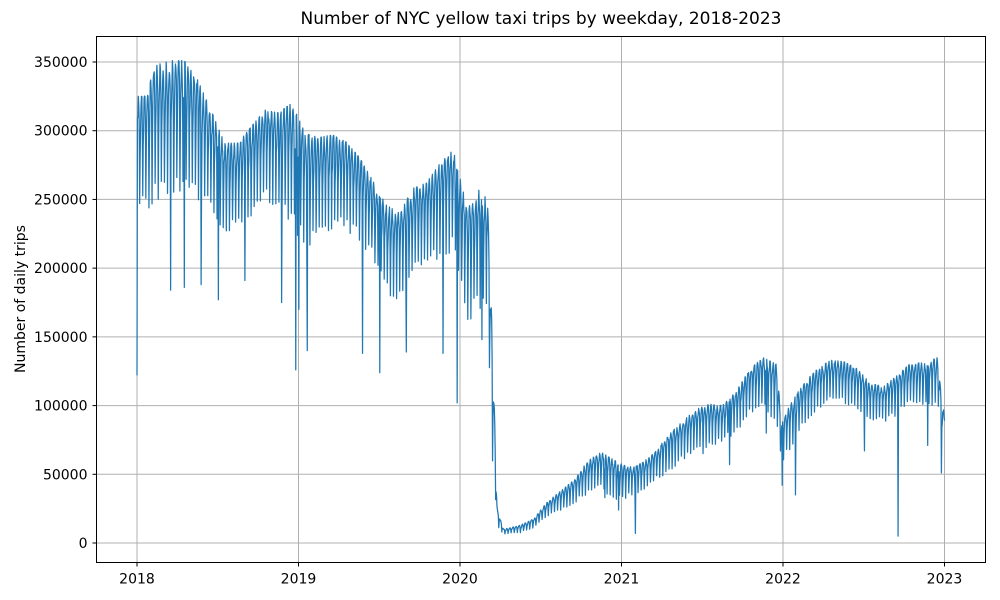  I want to click on x-tick-label: 2022, so click(783, 580).